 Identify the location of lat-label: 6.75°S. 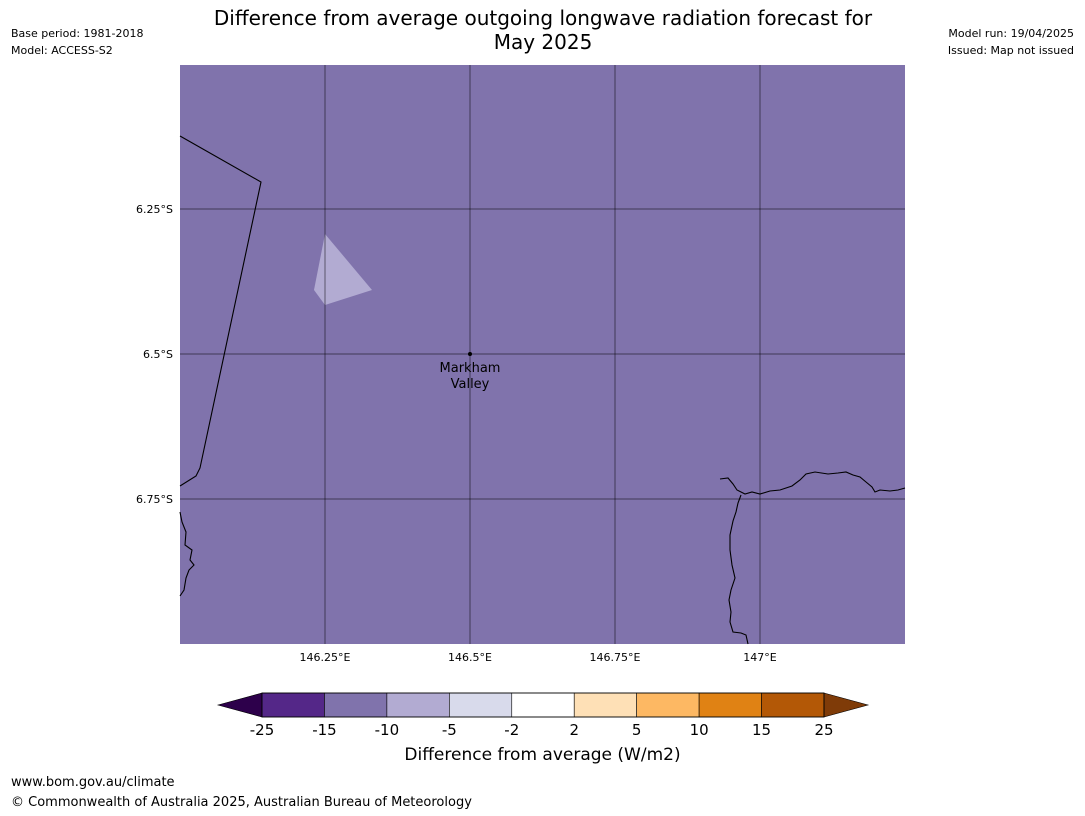
(154, 499).